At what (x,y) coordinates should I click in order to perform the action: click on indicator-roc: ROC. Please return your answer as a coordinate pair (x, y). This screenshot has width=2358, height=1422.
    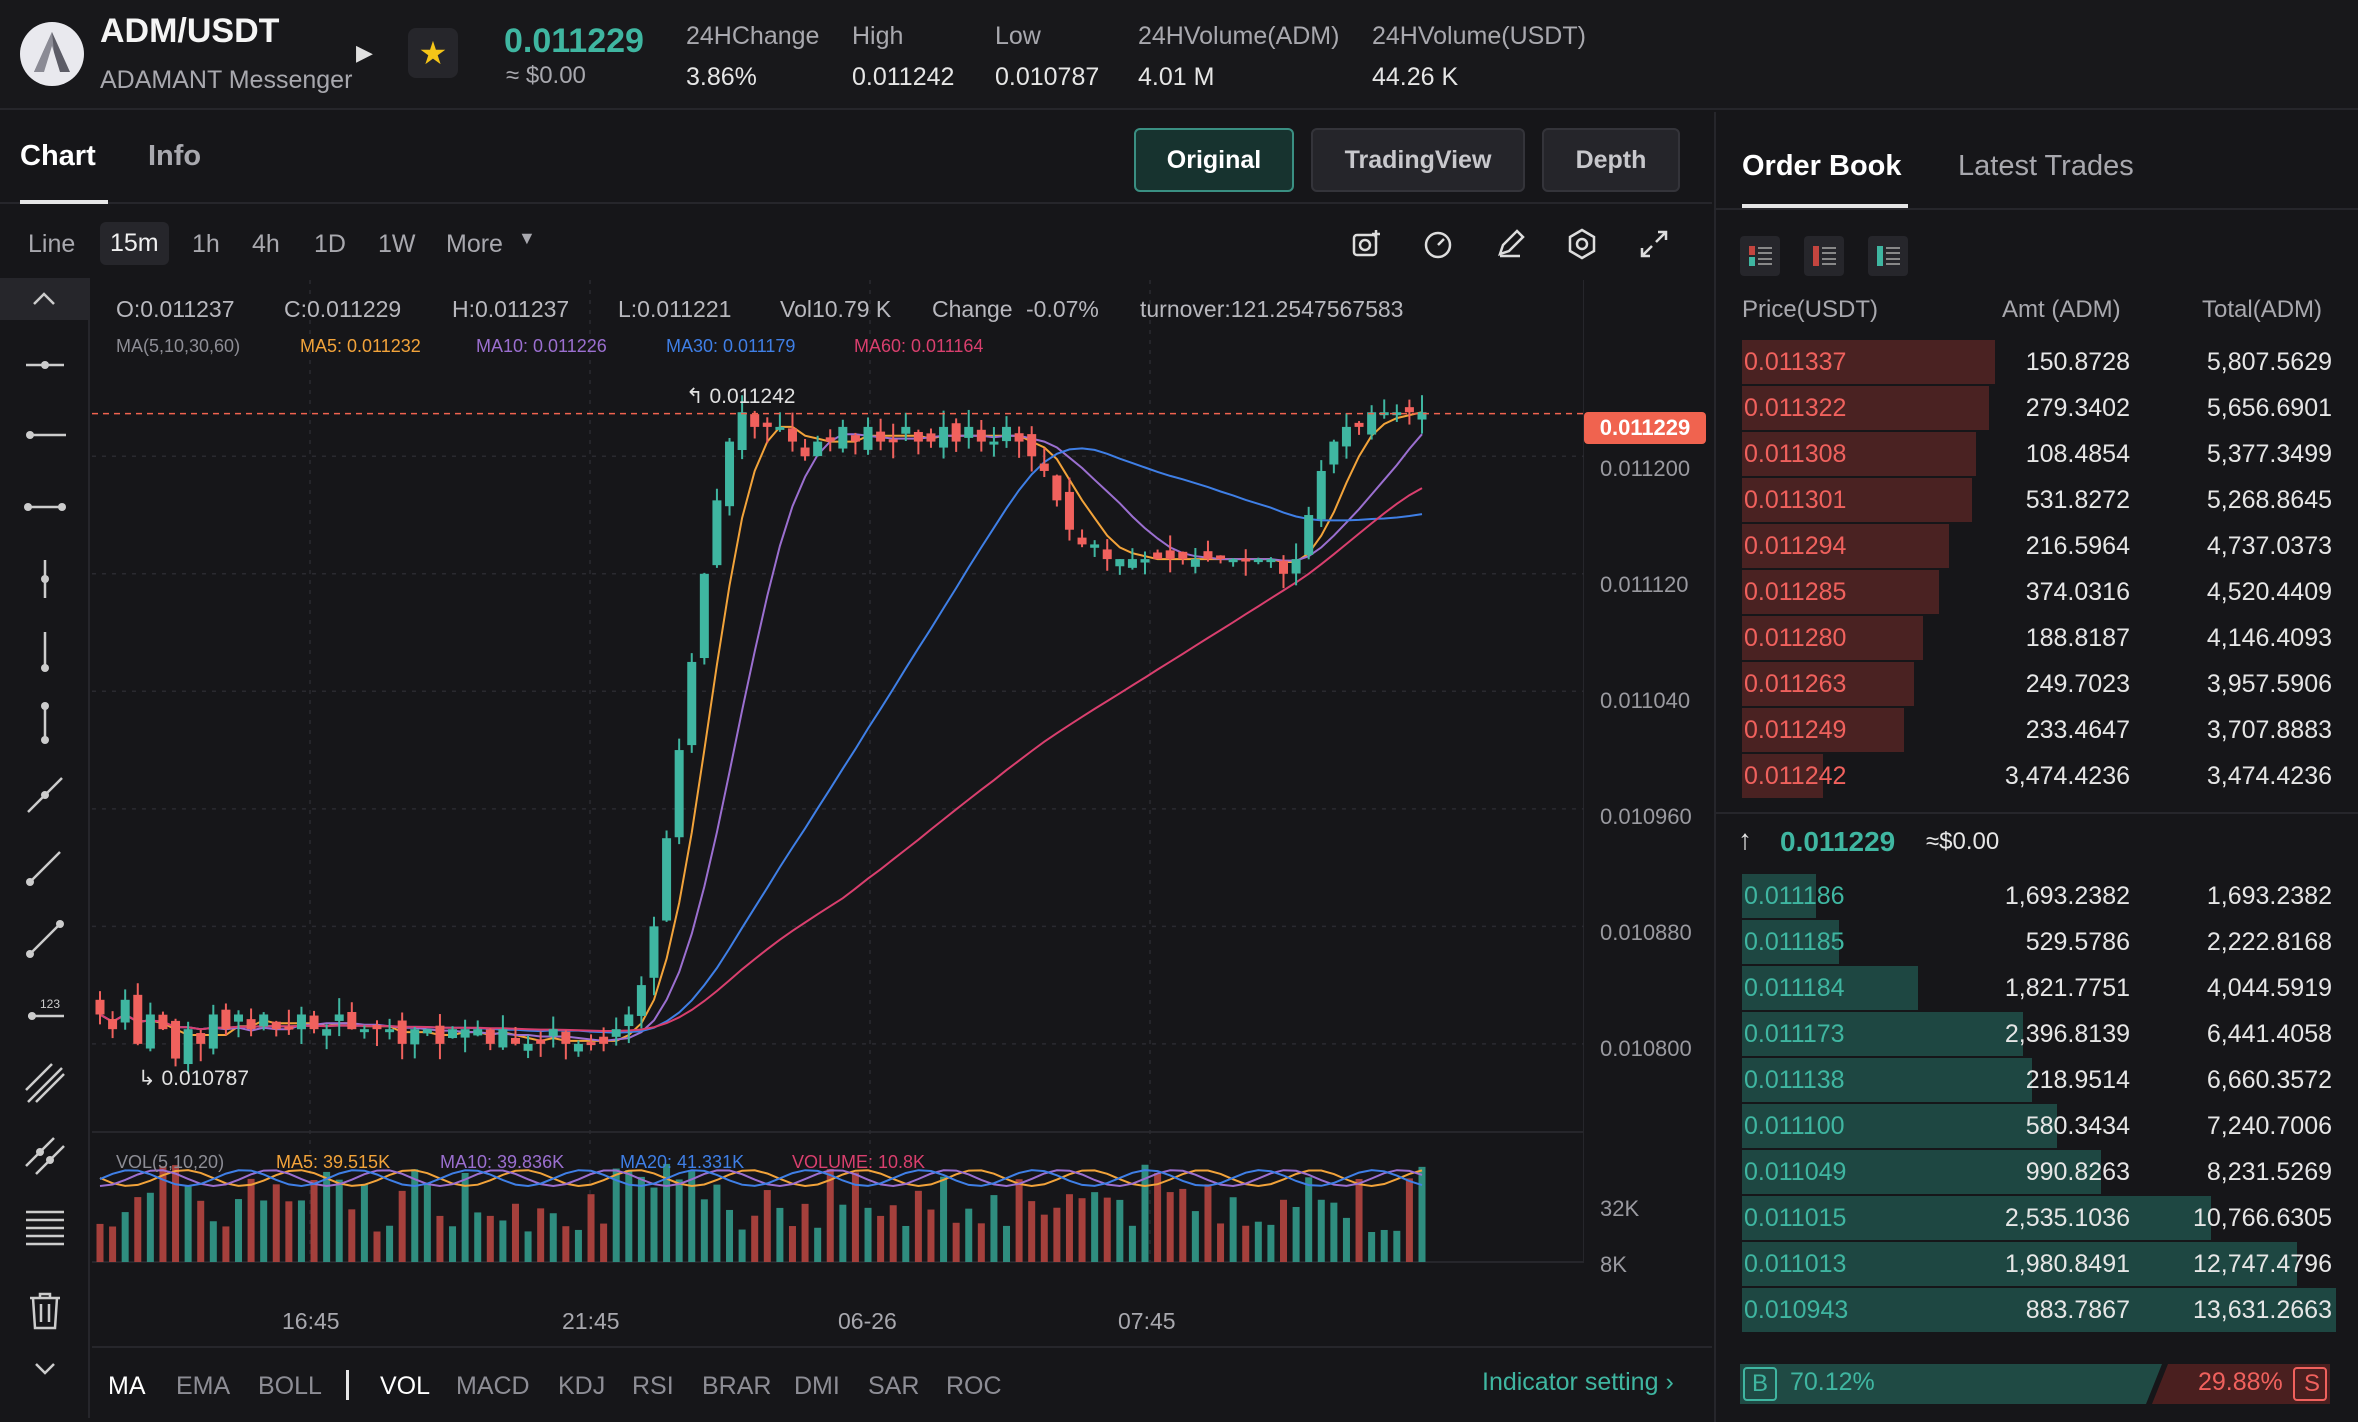
    Looking at the image, I should click on (974, 1386).